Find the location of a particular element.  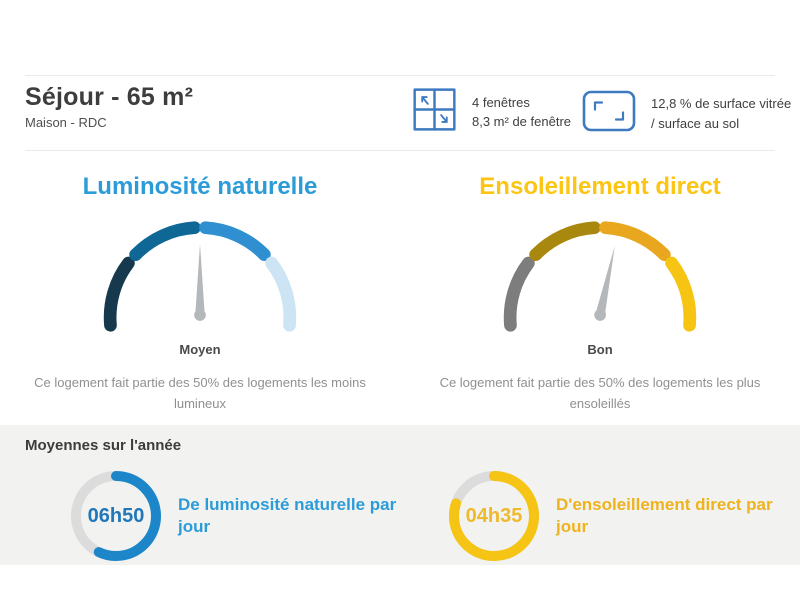

natural-light-rating: Moyen is located at coordinates (200, 349).